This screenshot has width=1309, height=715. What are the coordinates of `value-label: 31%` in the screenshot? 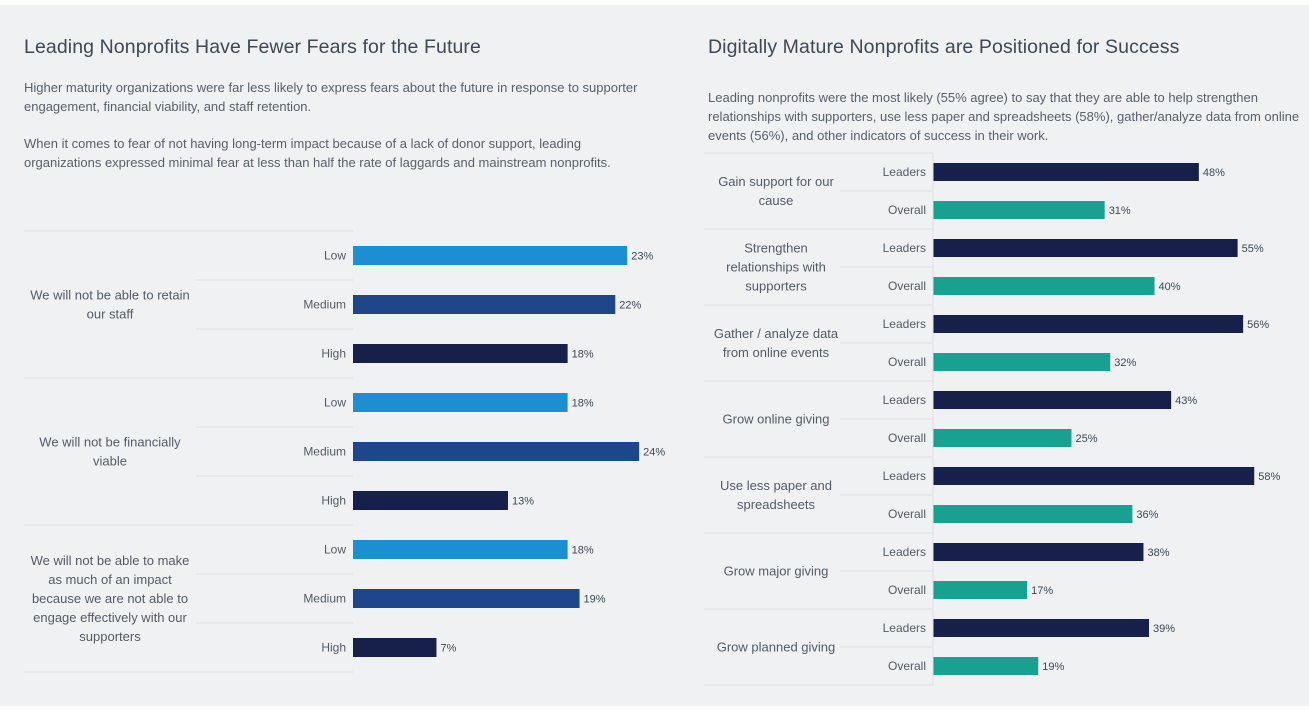 It's located at (1120, 211).